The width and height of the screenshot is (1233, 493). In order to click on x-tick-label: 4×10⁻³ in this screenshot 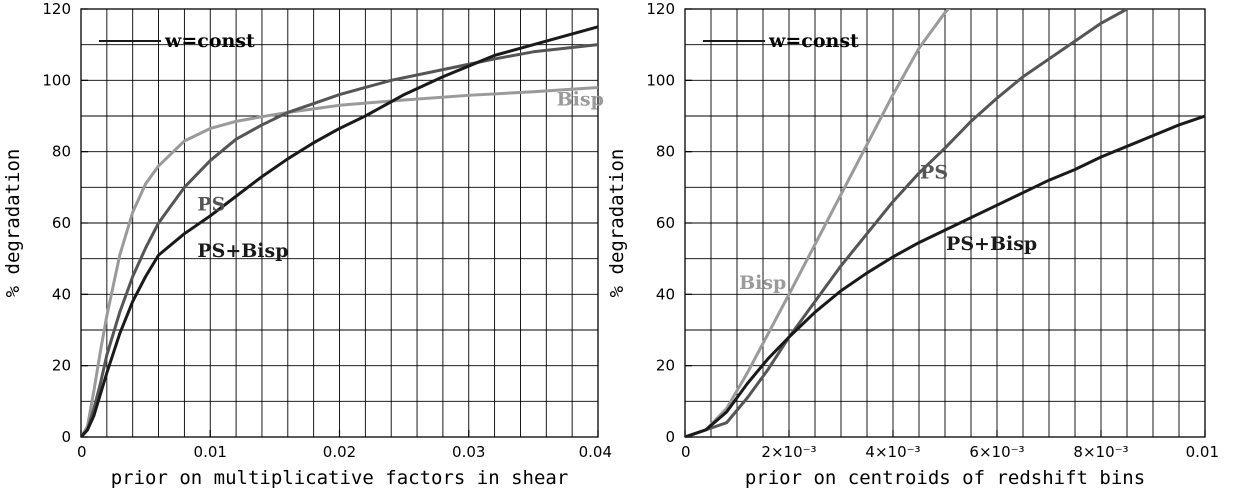, I will do `click(892, 452)`.